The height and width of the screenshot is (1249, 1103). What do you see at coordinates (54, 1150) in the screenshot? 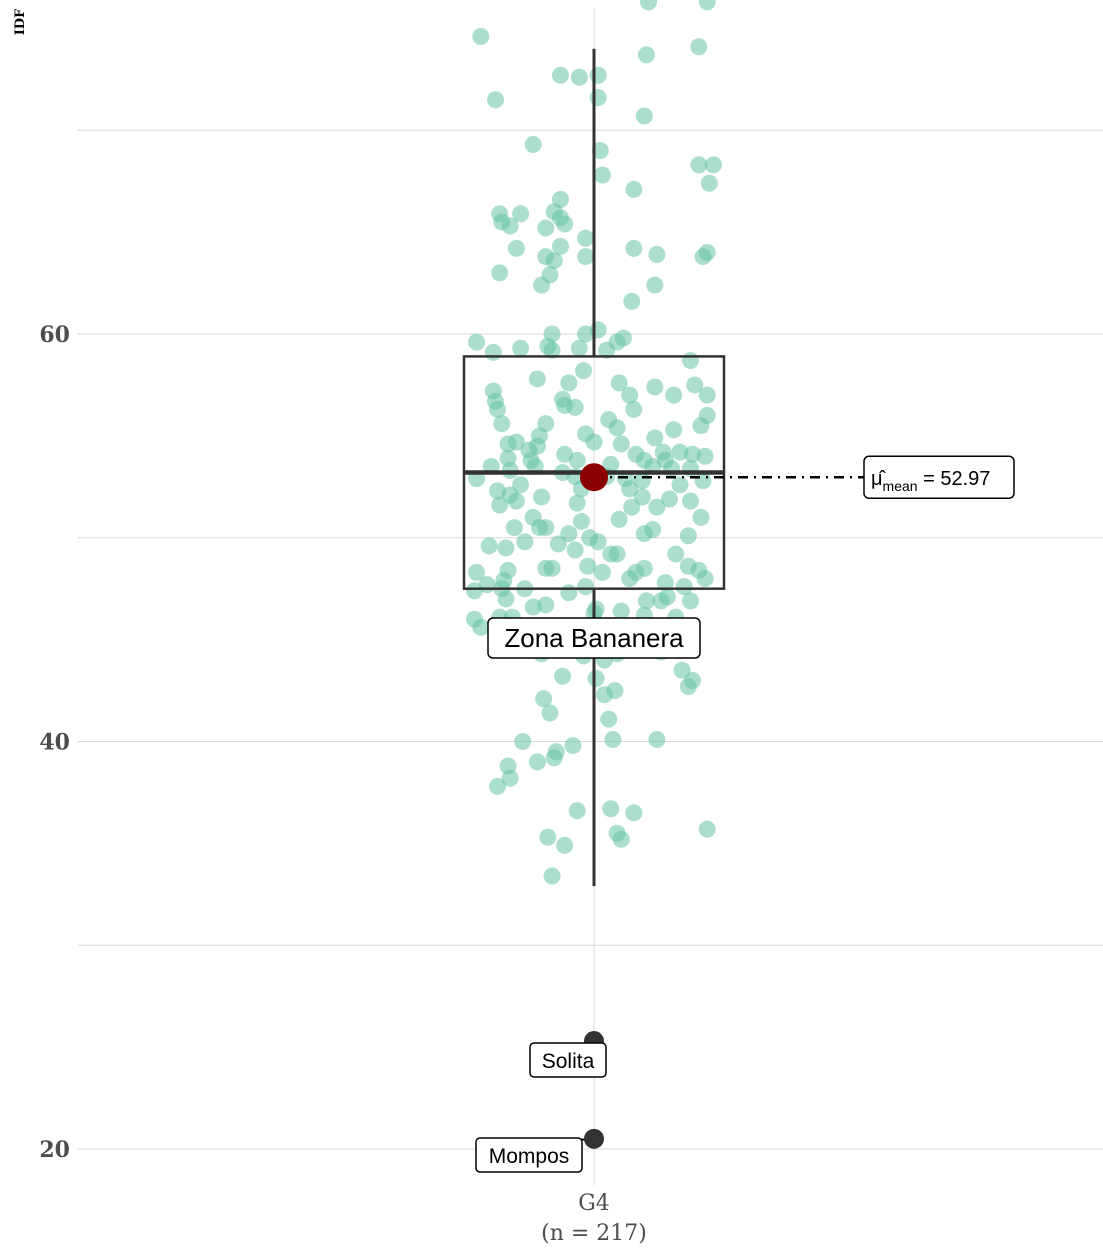
I see `y-tick-label: 20` at bounding box center [54, 1150].